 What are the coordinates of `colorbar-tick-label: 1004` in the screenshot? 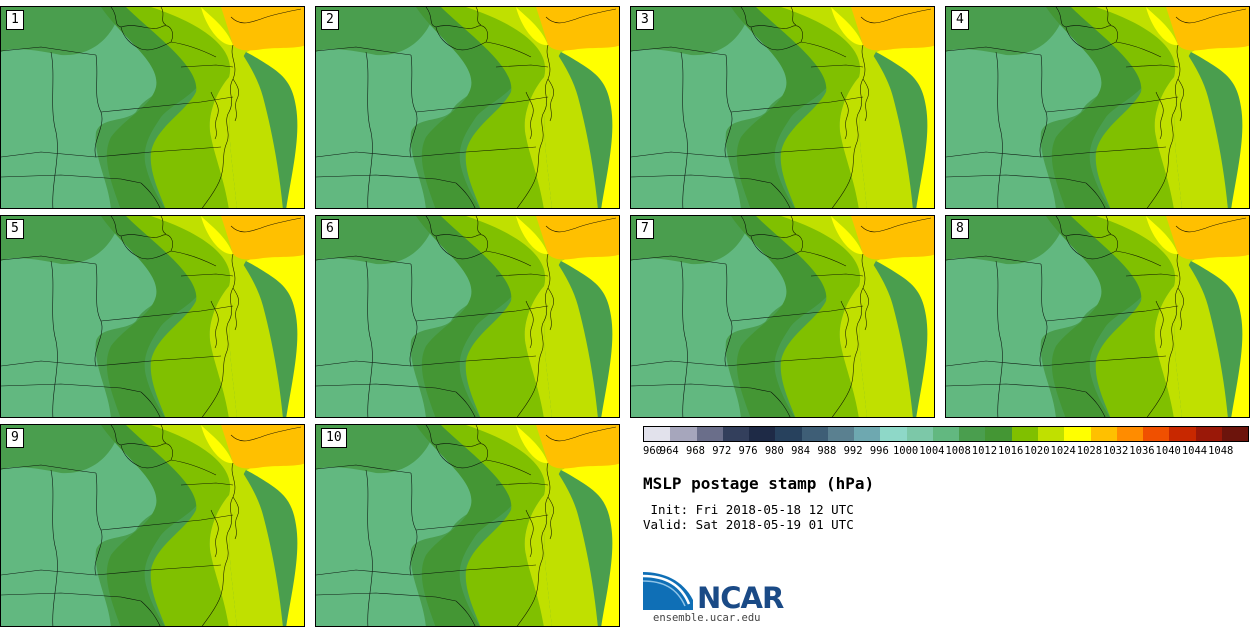 It's located at (932, 451).